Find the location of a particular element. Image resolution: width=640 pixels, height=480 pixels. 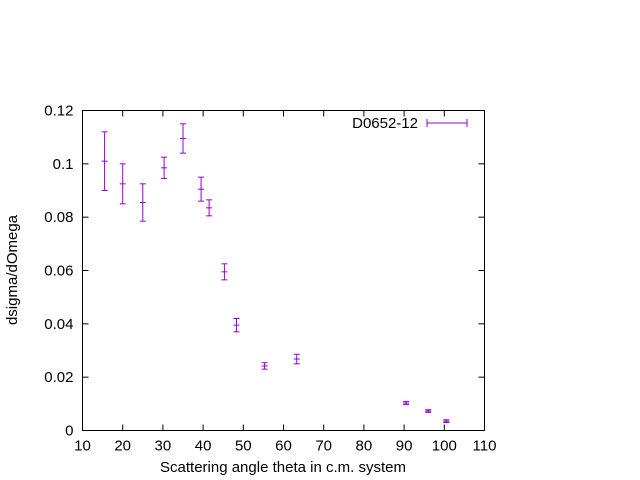

x-tick: 100 is located at coordinates (444, 282).